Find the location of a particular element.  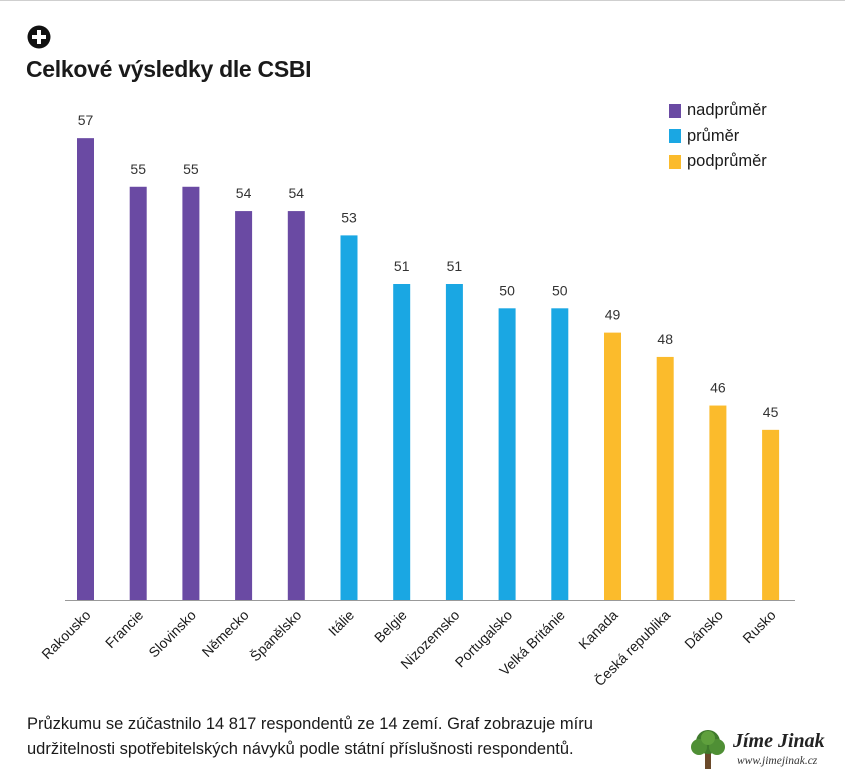

watermark-logo: Jíme Jinak www.jimejinak.cz is located at coordinates (763, 749).